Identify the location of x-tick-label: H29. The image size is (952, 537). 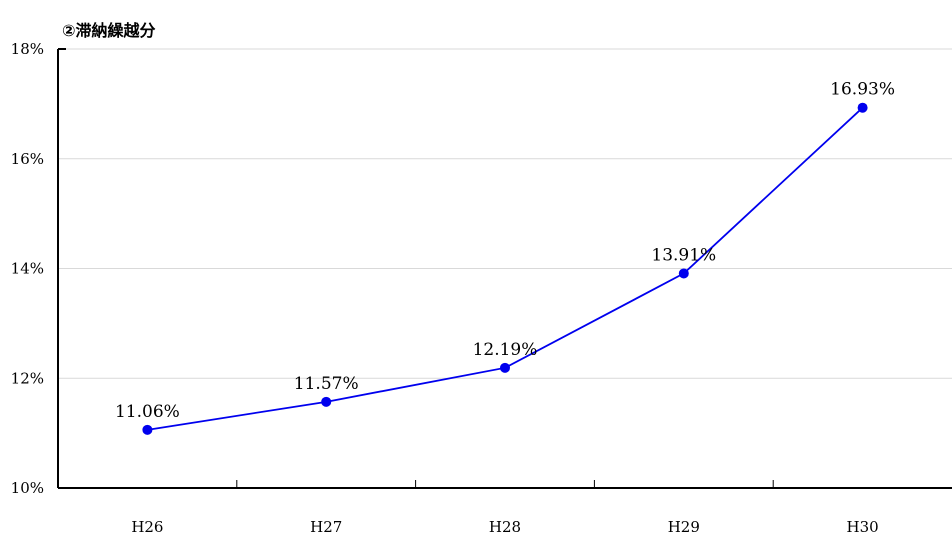
(684, 527).